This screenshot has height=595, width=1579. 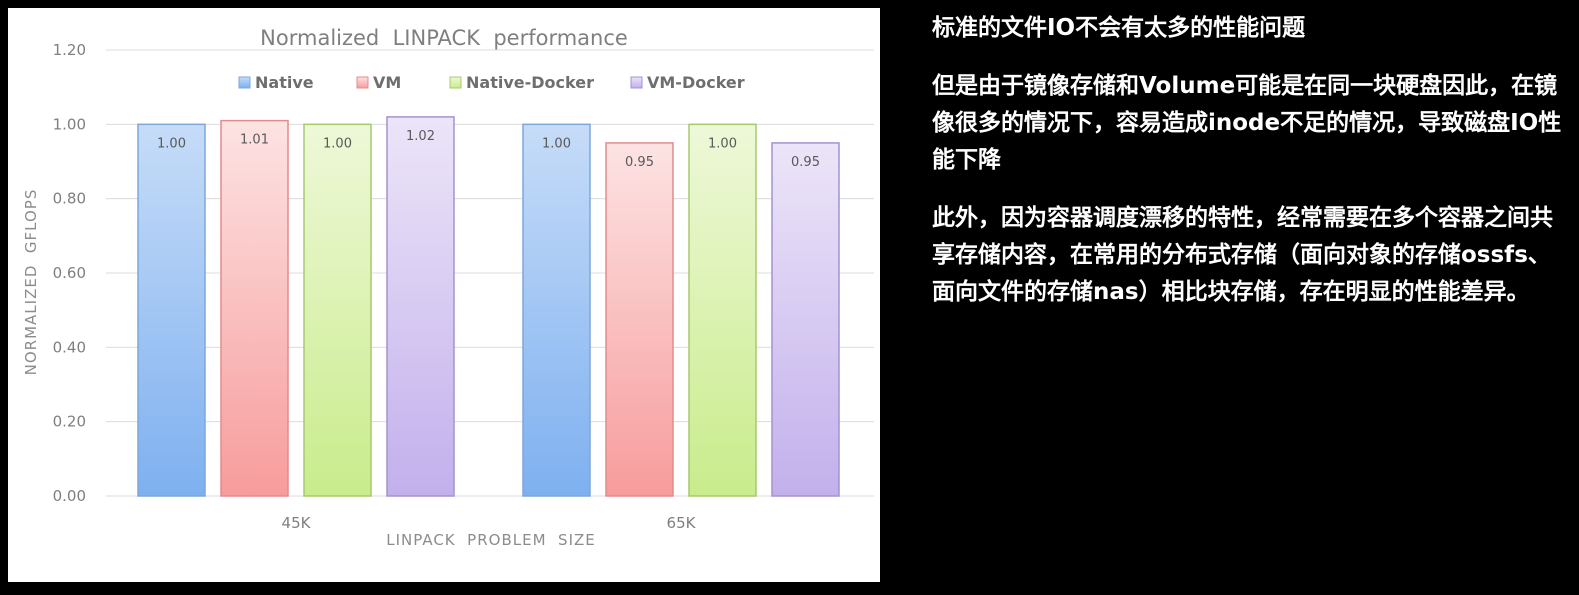 I want to click on x-tick-label: 45K, so click(x=297, y=523).